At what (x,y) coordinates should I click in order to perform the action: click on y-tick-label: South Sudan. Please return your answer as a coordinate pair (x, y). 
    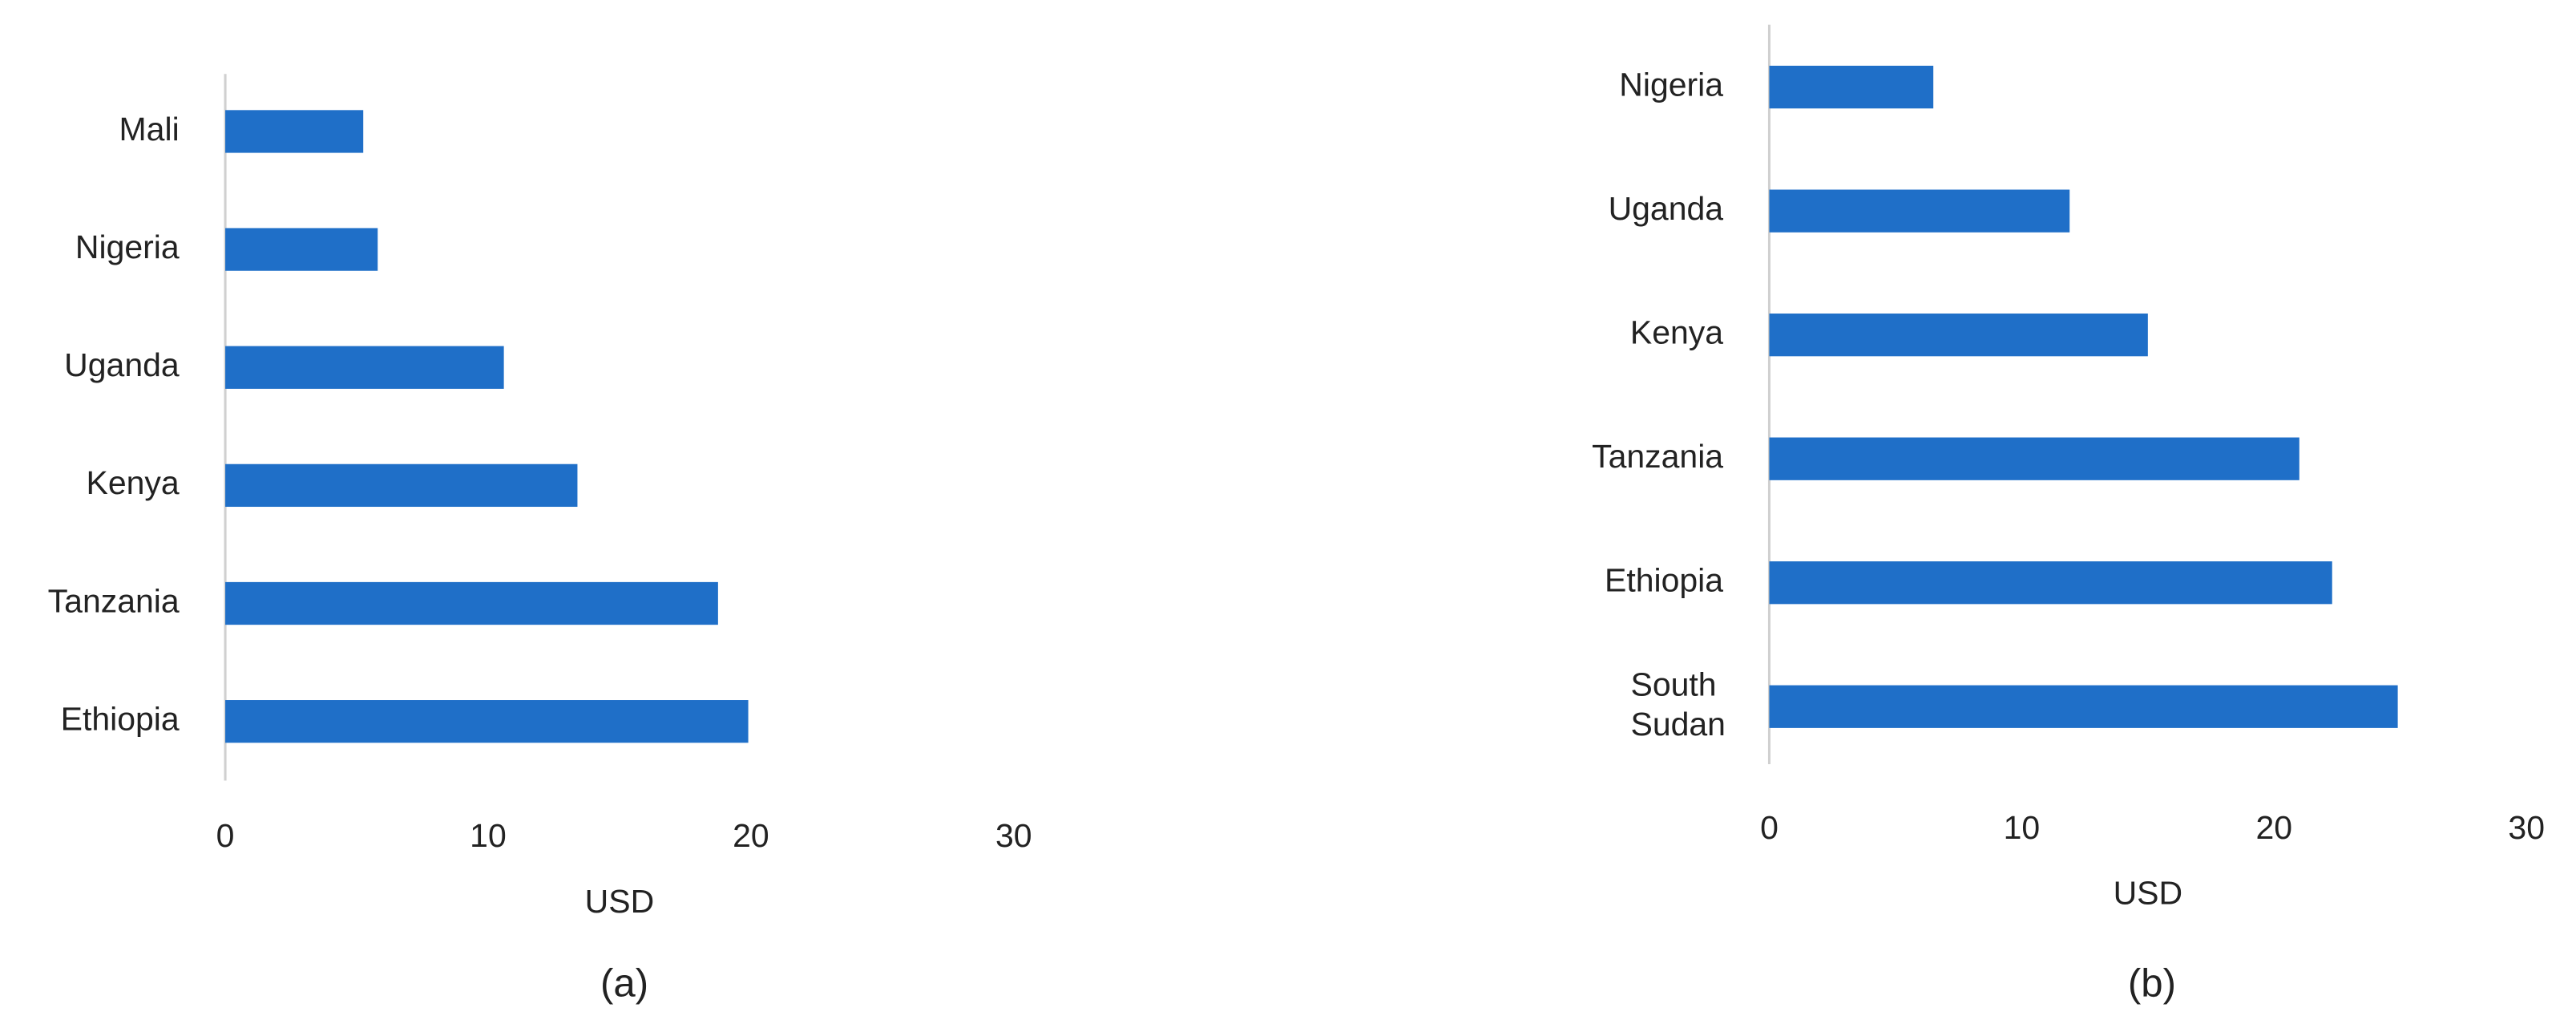
    Looking at the image, I should click on (1678, 704).